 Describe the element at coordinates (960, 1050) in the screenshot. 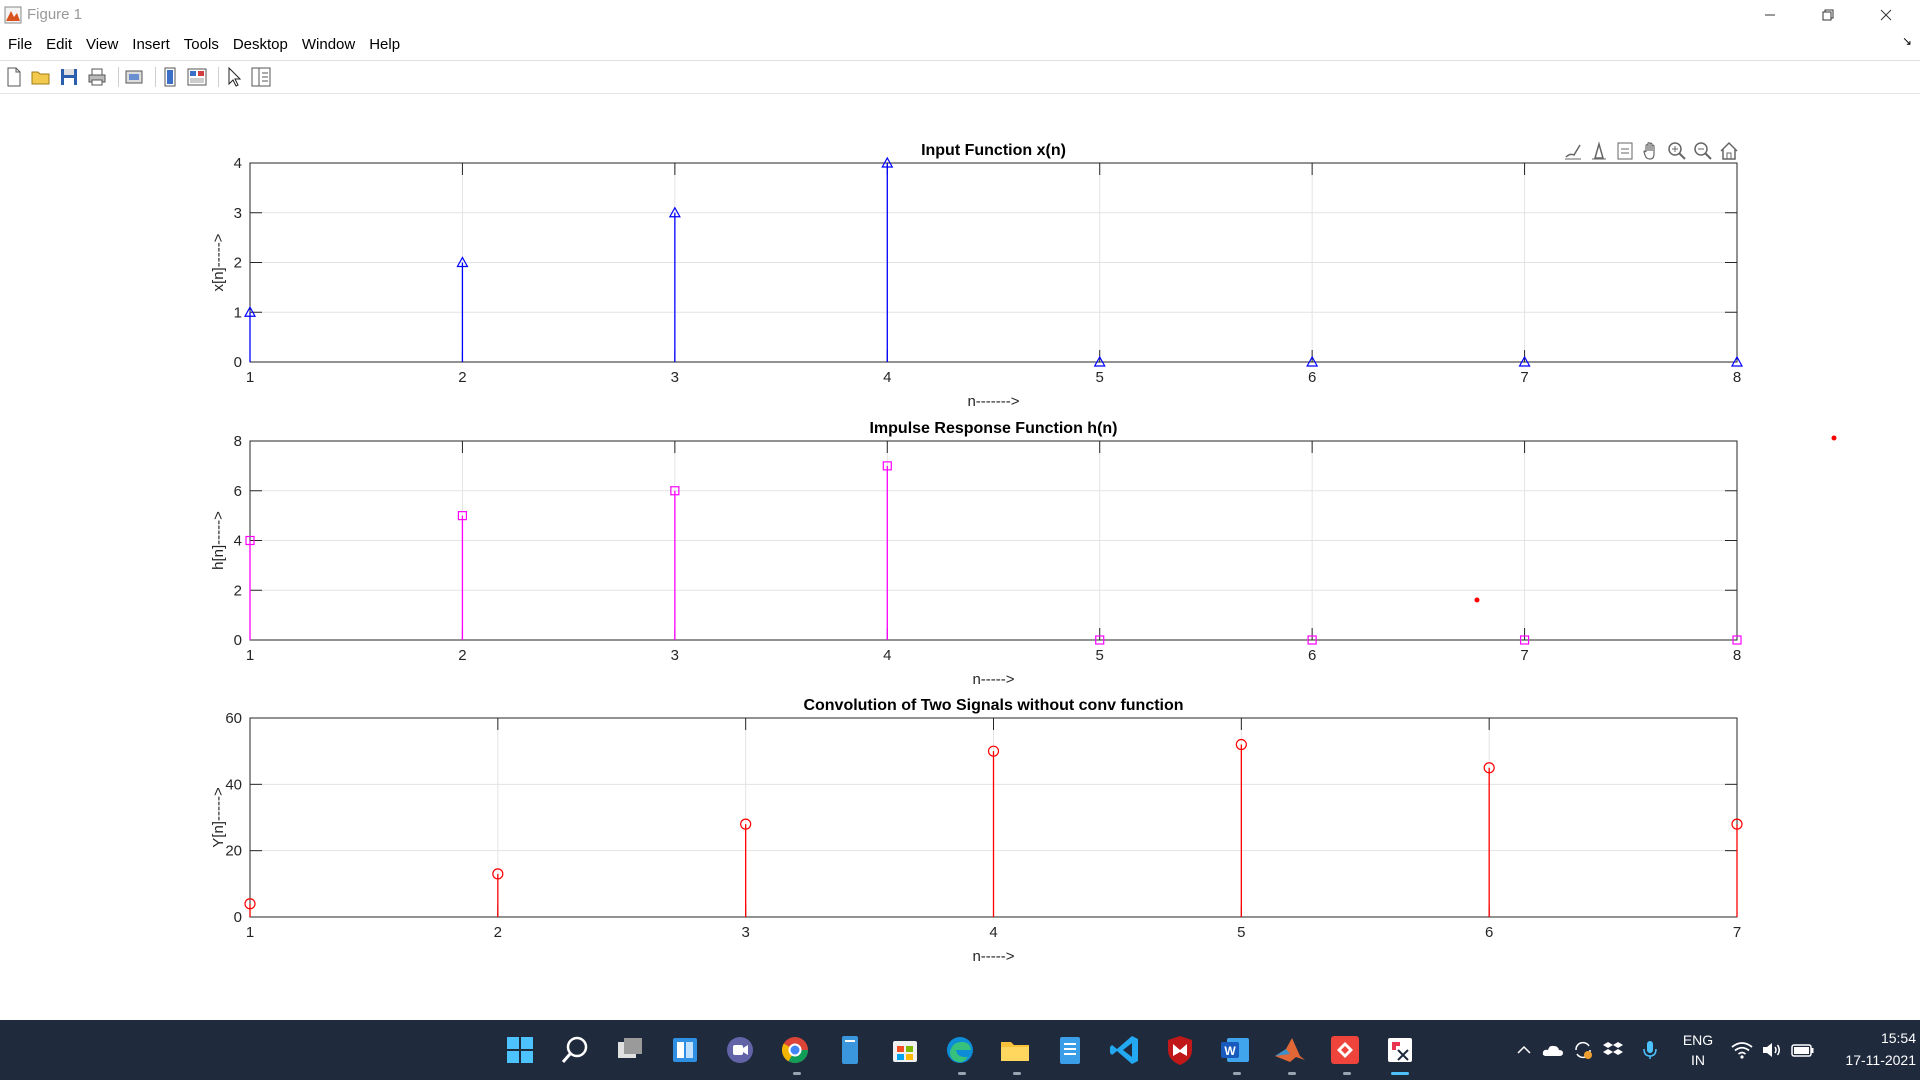

I see `edge-icon` at that location.